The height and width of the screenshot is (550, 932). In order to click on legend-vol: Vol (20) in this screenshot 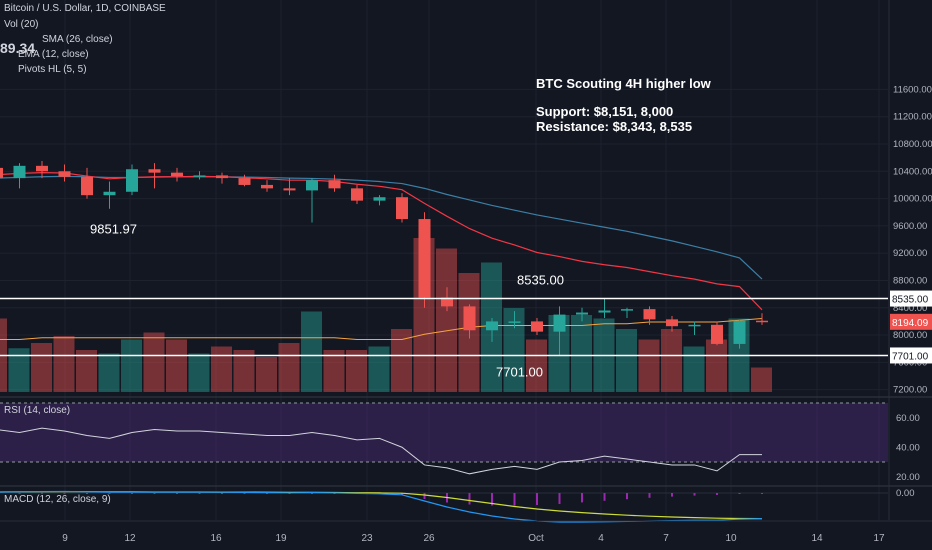, I will do `click(21, 24)`.